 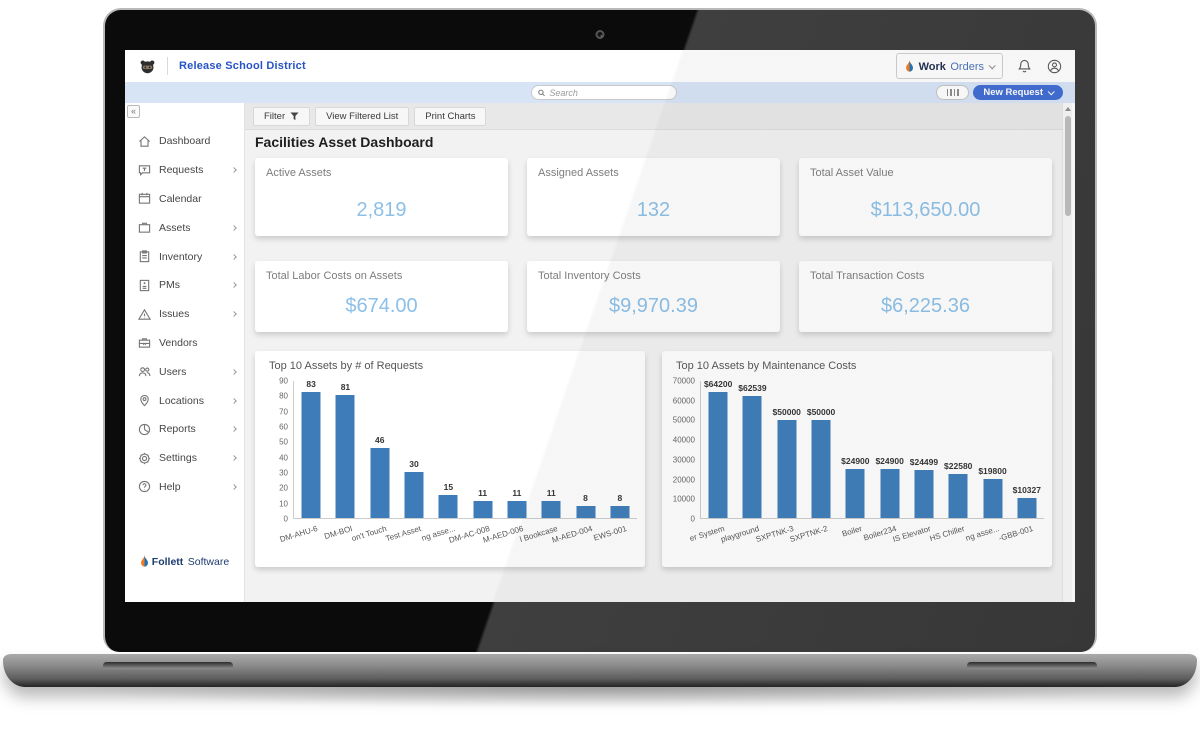 What do you see at coordinates (600, 66) in the screenshot?
I see `top-navbar: Release School District Work Orders` at bounding box center [600, 66].